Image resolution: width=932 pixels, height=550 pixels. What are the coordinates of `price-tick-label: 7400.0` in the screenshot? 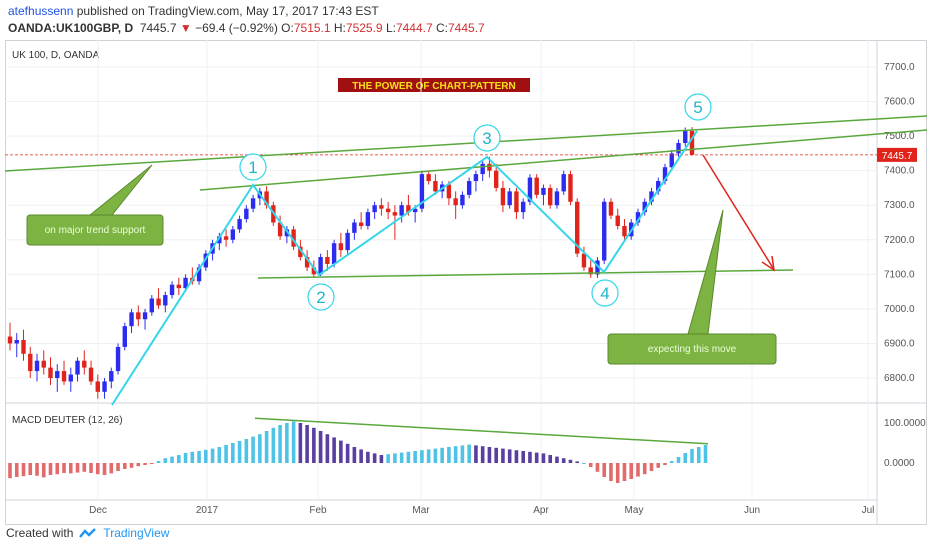 It's located at (899, 171).